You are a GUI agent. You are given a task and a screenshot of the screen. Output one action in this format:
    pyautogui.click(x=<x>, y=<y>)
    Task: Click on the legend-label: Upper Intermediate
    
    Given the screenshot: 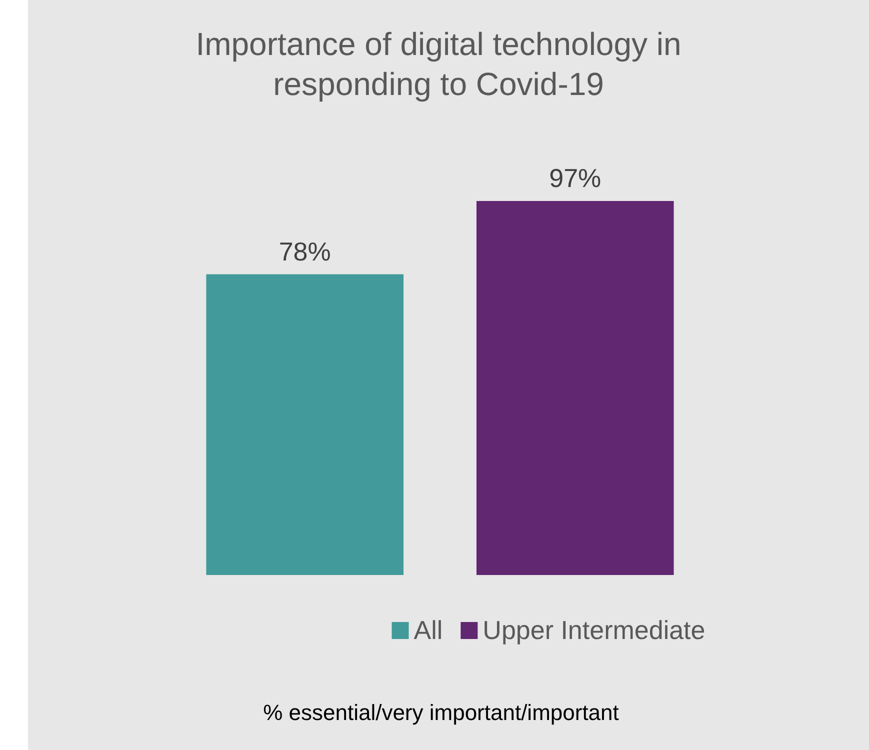 What is the action you would take?
    pyautogui.click(x=594, y=630)
    